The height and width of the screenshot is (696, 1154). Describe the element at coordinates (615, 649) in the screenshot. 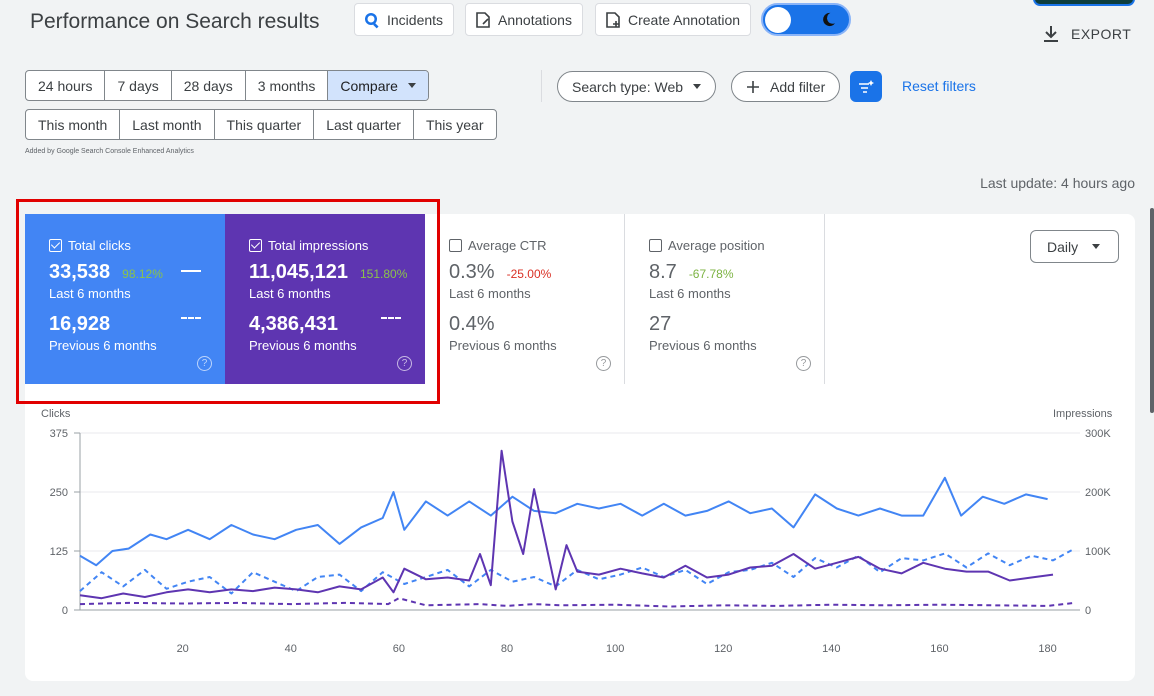

I see `x-tick-label: 100` at that location.